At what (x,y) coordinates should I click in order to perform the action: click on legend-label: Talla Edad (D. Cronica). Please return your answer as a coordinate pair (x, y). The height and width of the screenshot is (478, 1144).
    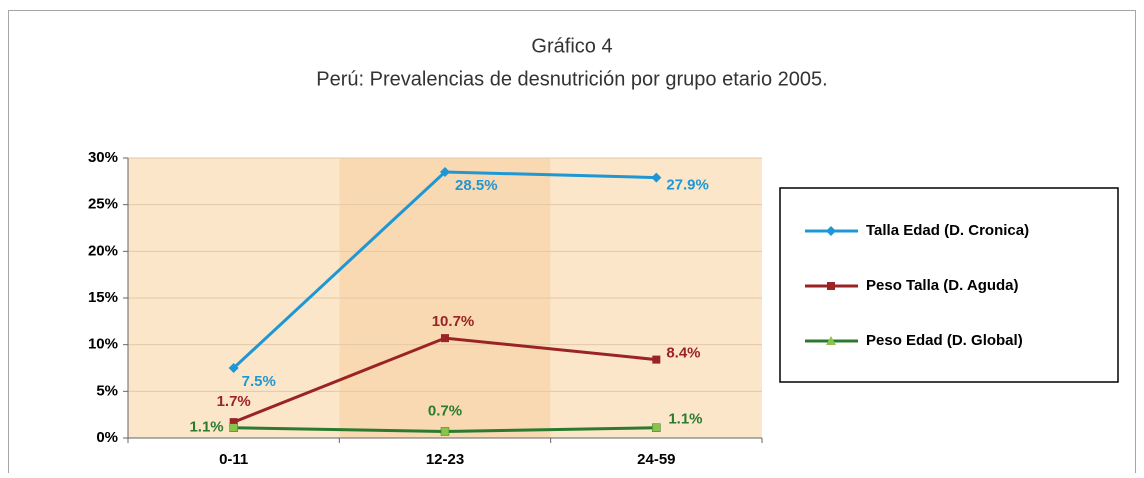
    Looking at the image, I should click on (947, 230).